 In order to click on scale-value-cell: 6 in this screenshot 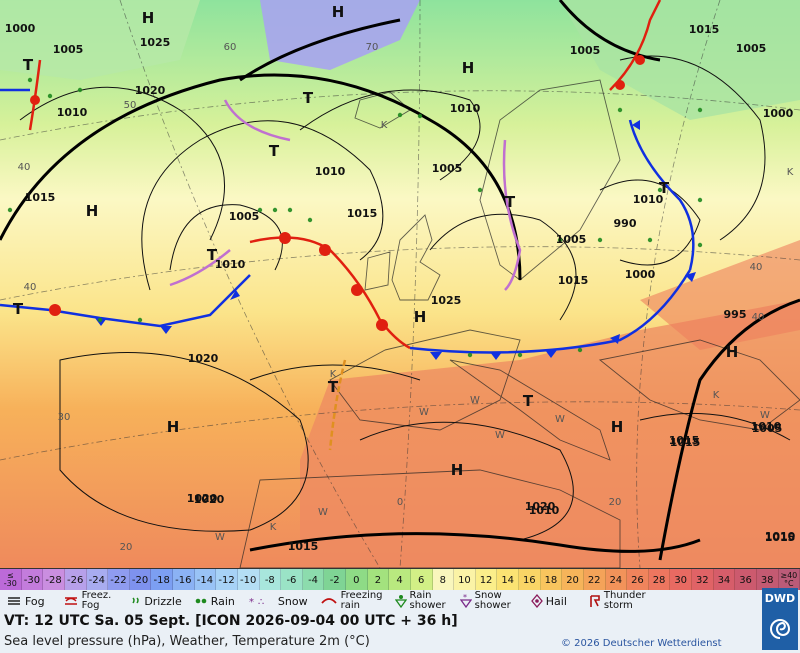, I will do `click(421, 580)`.